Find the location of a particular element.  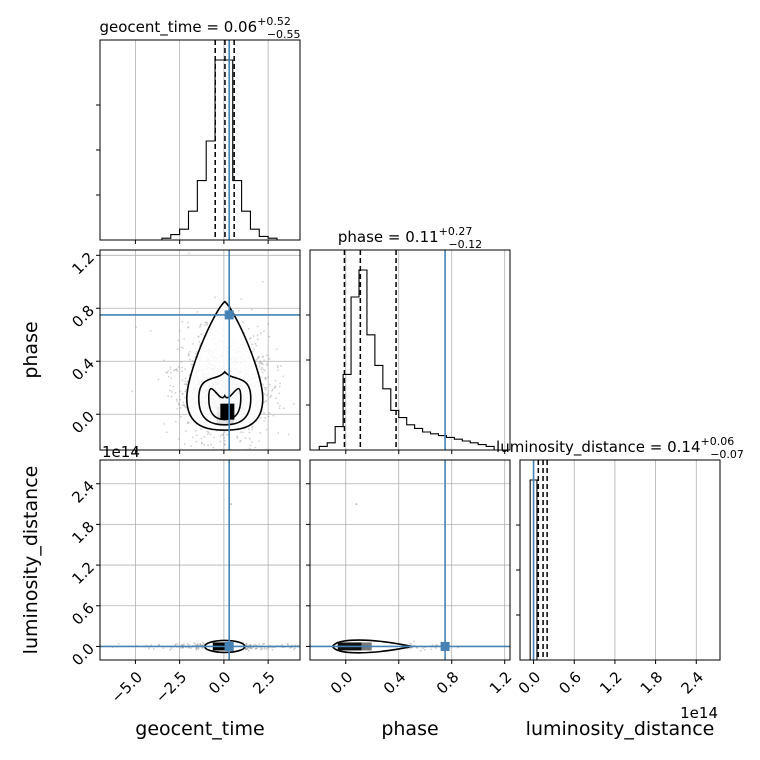

panel-content is located at coordinates (395, 578).